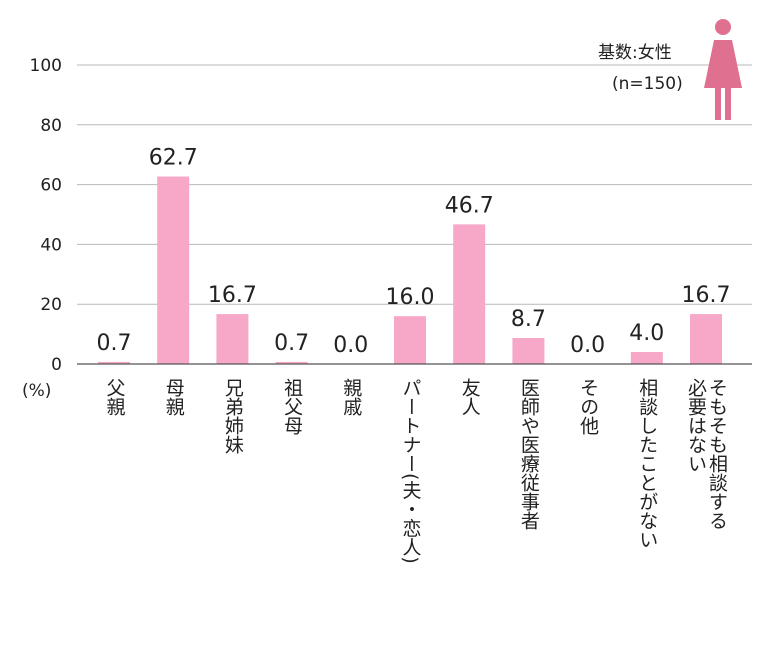 The image size is (769, 656). Describe the element at coordinates (469, 397) in the screenshot. I see `category-label: 友人` at that location.